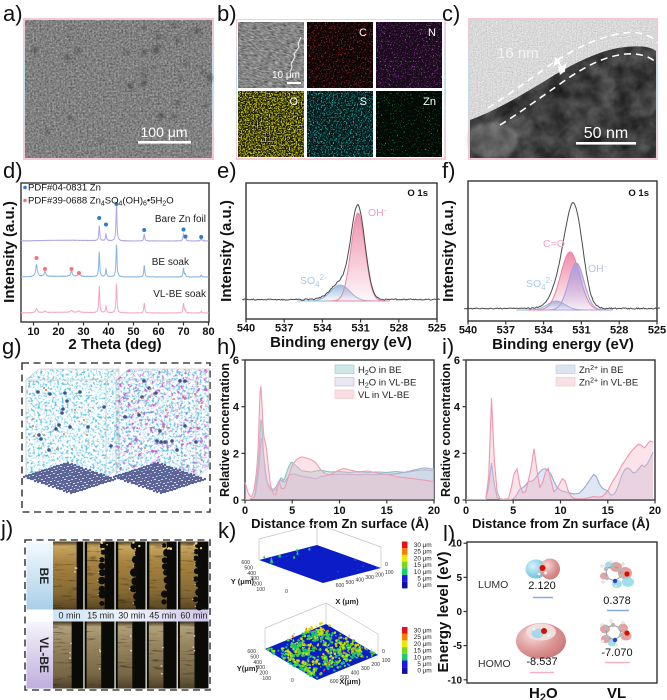  What do you see at coordinates (601, 370) in the screenshot?
I see `svg-text: Zn2+ in BE` at bounding box center [601, 370].